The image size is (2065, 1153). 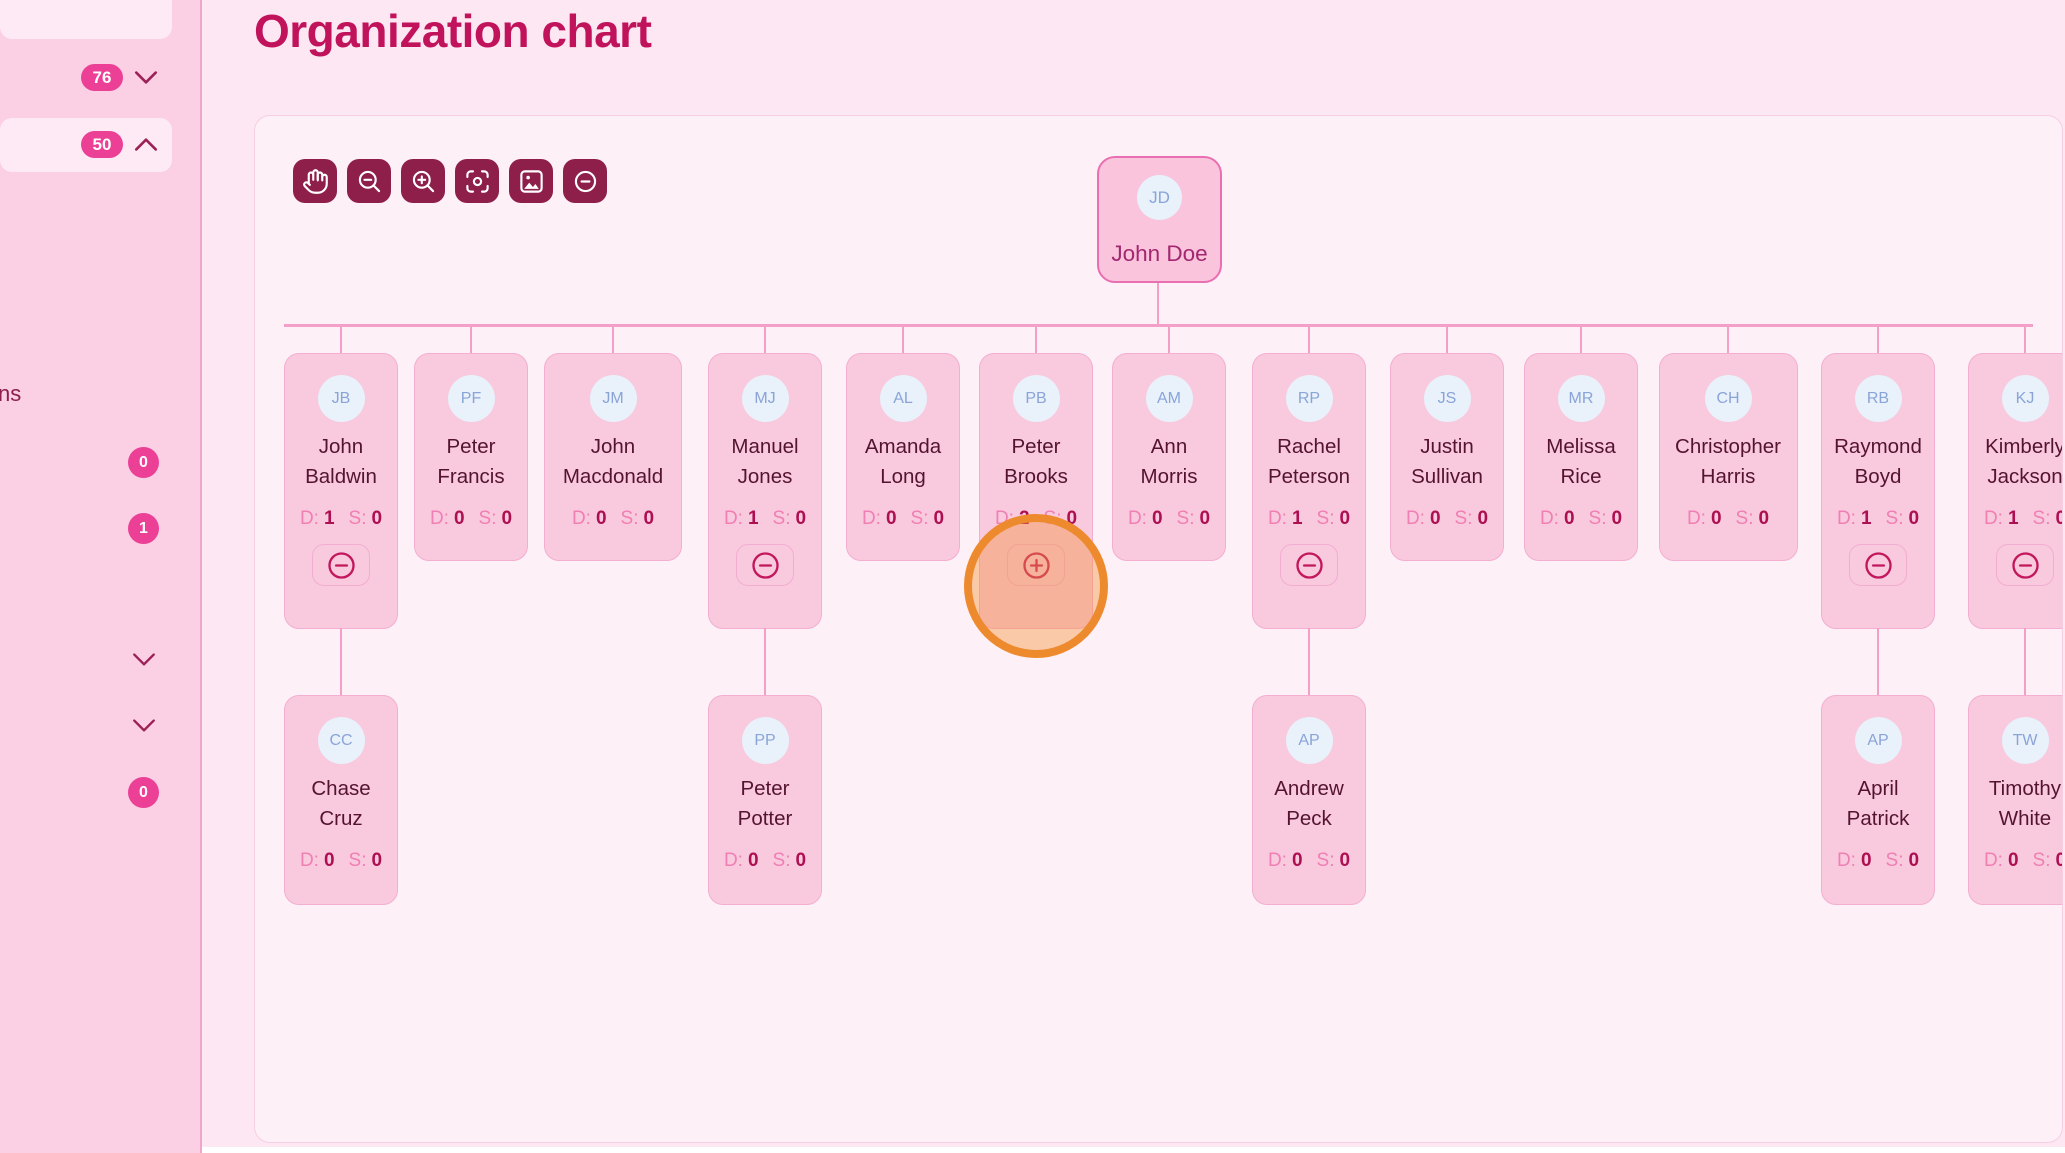 What do you see at coordinates (1309, 491) in the screenshot?
I see `org-node: RP Rachel Peterson D: 1 S: 0` at bounding box center [1309, 491].